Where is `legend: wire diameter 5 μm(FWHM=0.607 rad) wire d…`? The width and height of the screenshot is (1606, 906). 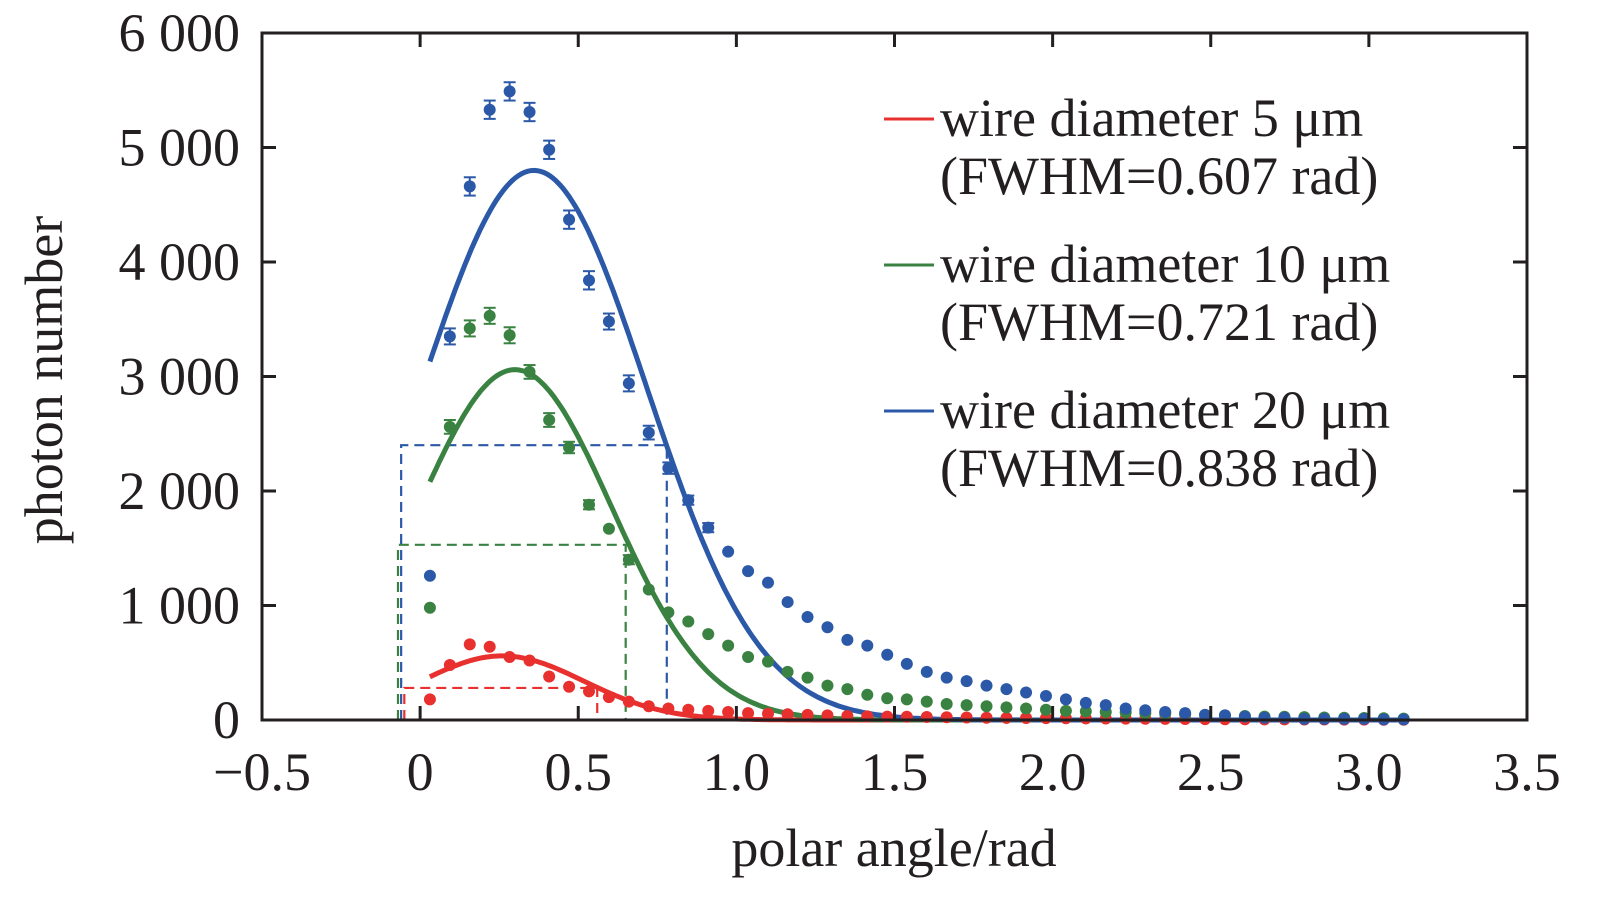 legend: wire diameter 5 μm(FWHM=0.607 rad) wire d… is located at coordinates (1137, 293).